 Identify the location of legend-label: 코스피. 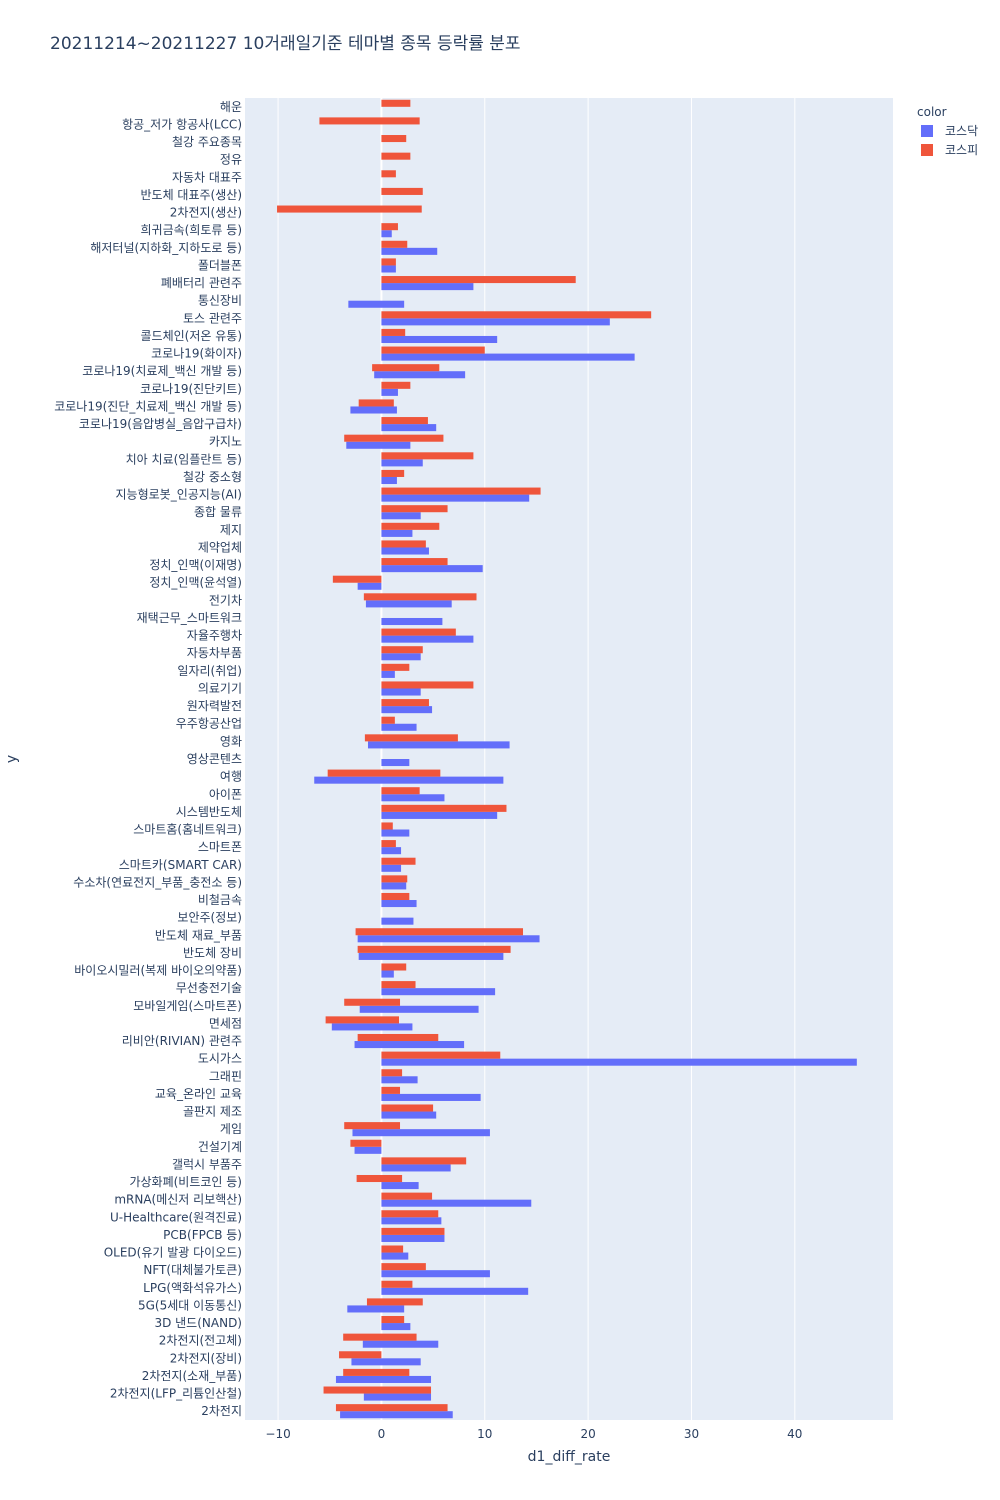
(961, 150).